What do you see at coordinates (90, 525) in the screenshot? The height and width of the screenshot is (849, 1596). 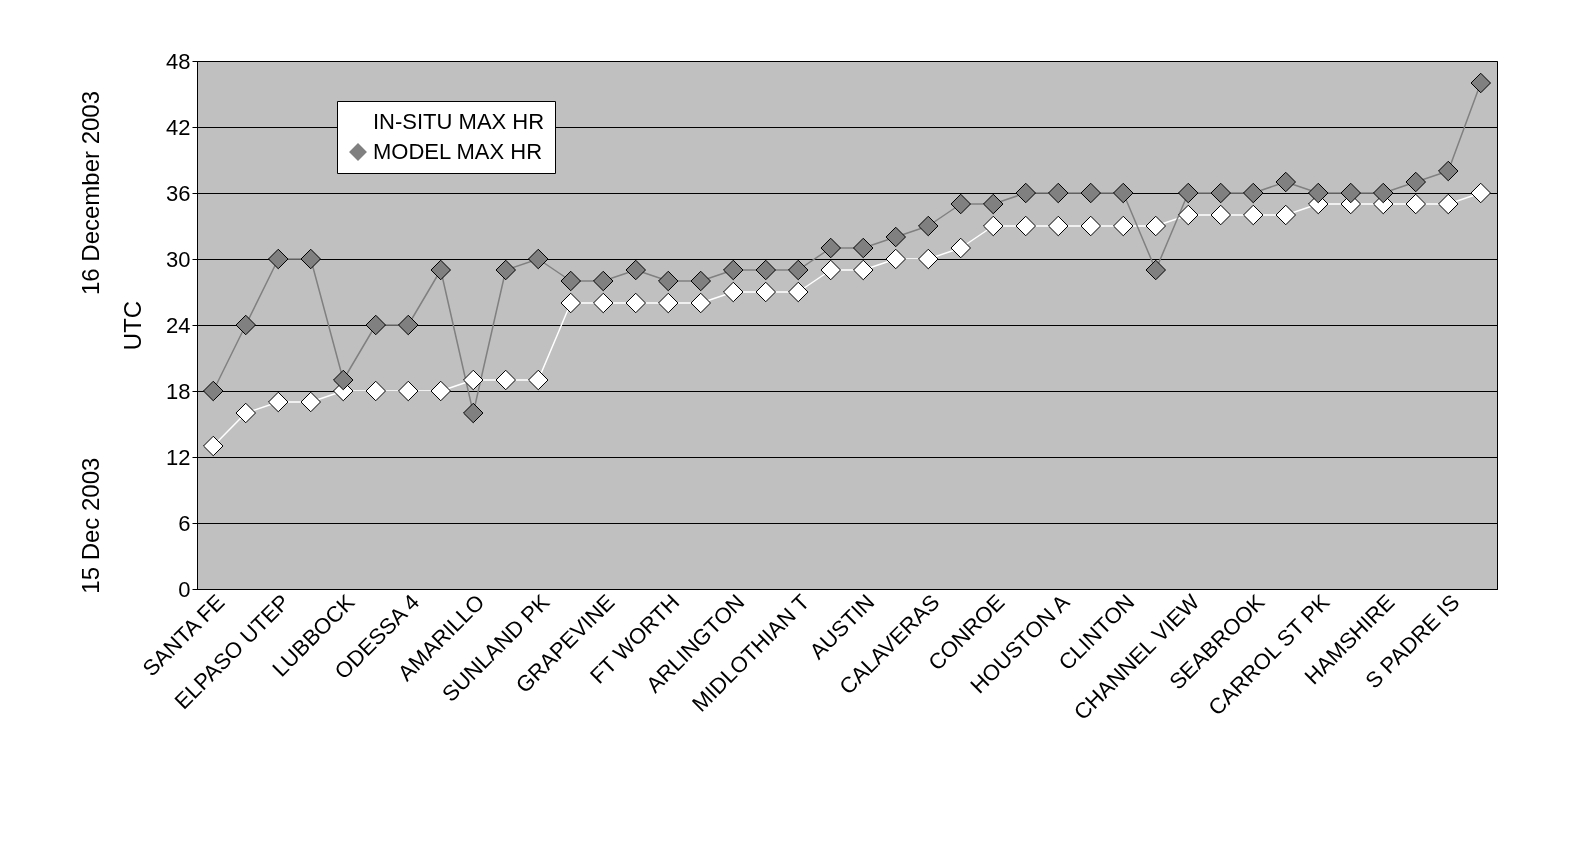 I see `text: 15 Dec 2003` at bounding box center [90, 525].